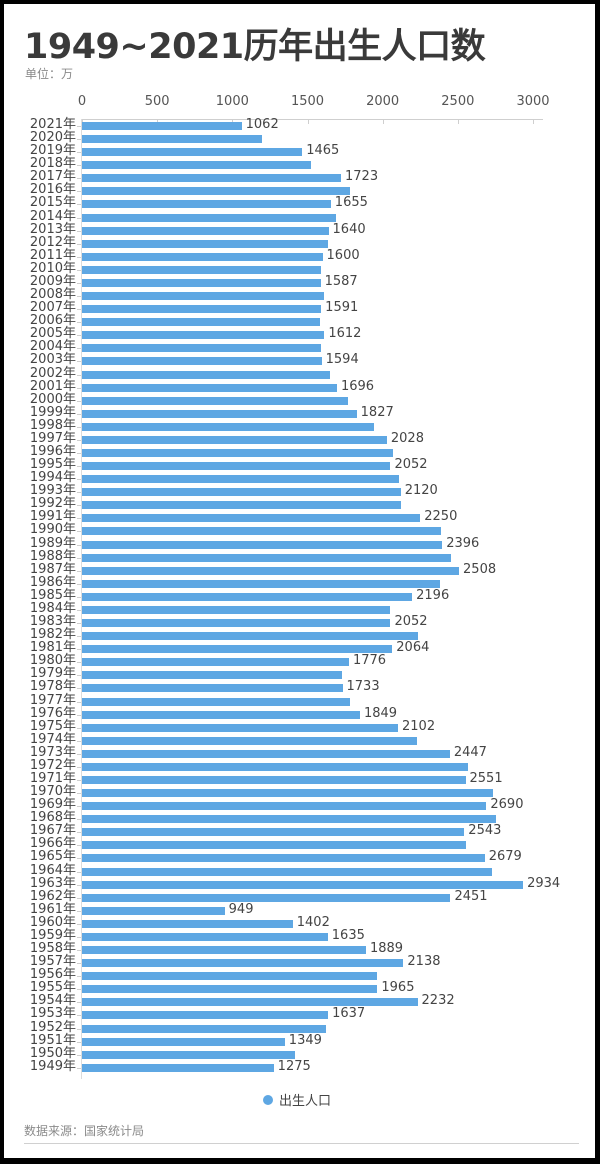 The height and width of the screenshot is (1164, 600). What do you see at coordinates (52, 674) in the screenshot?
I see `y-category-label: 1979年` at bounding box center [52, 674].